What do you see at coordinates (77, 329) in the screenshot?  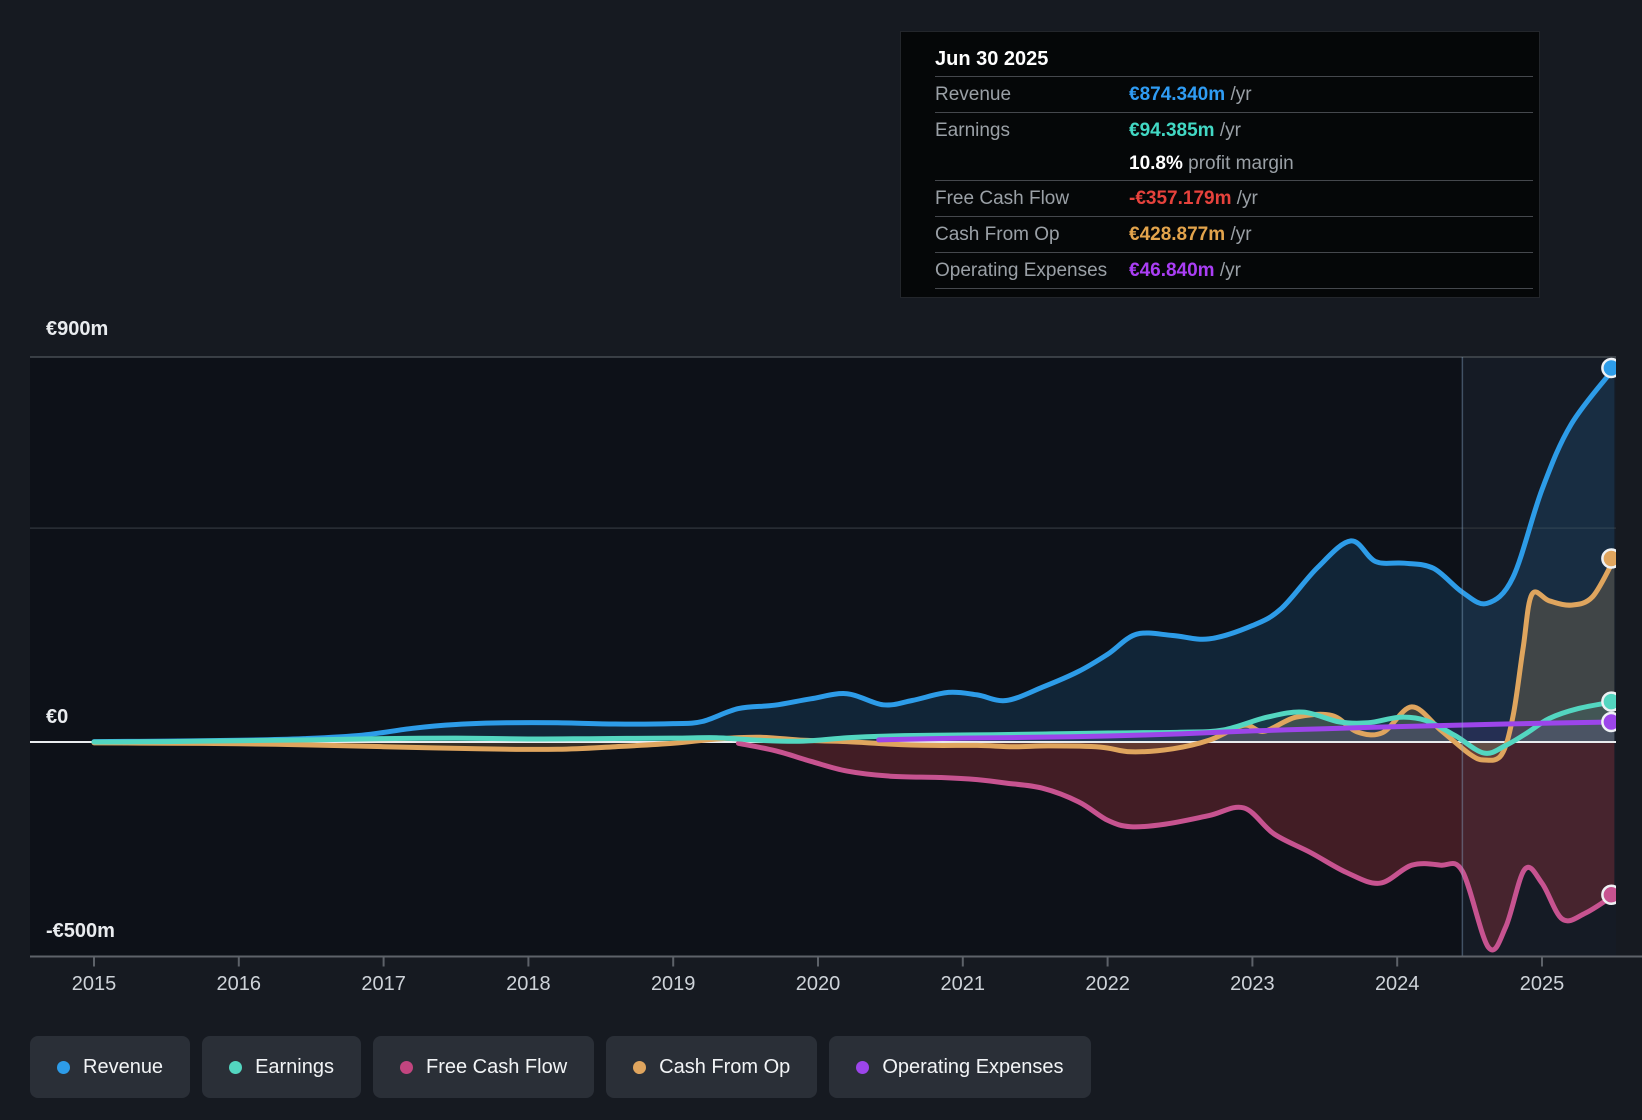 I see `y-axis-label-900m: €900m` at bounding box center [77, 329].